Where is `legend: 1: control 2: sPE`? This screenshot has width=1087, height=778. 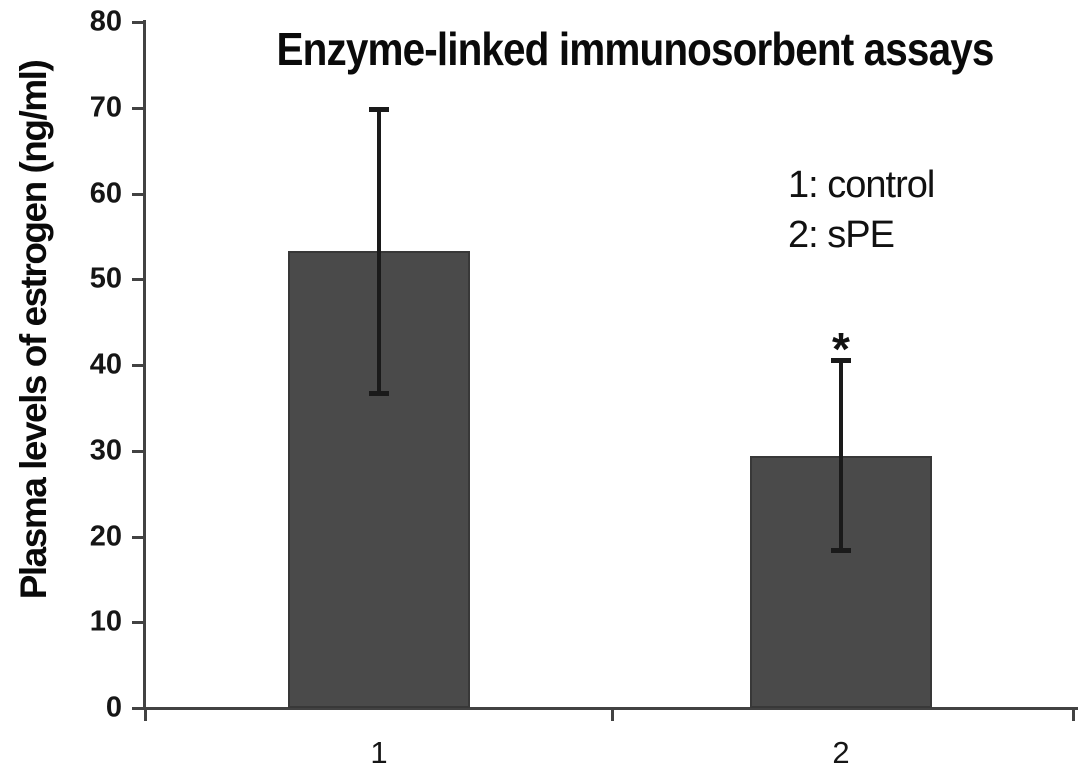 legend: 1: control 2: sPE is located at coordinates (861, 210).